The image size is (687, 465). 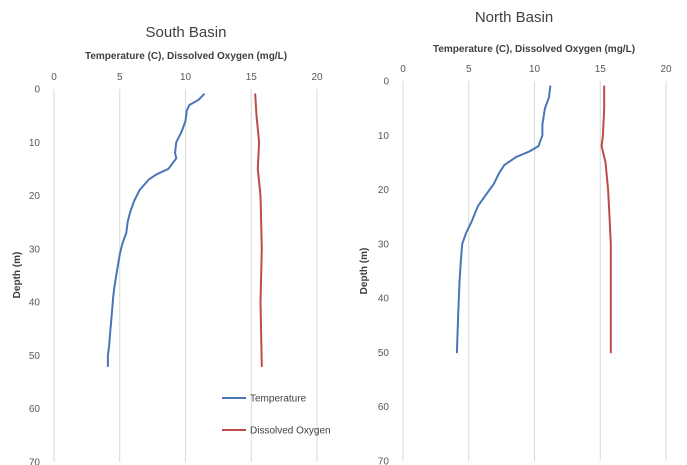 What do you see at coordinates (276, 415) in the screenshot?
I see `legend: Temperature Dissolved Oxygen` at bounding box center [276, 415].